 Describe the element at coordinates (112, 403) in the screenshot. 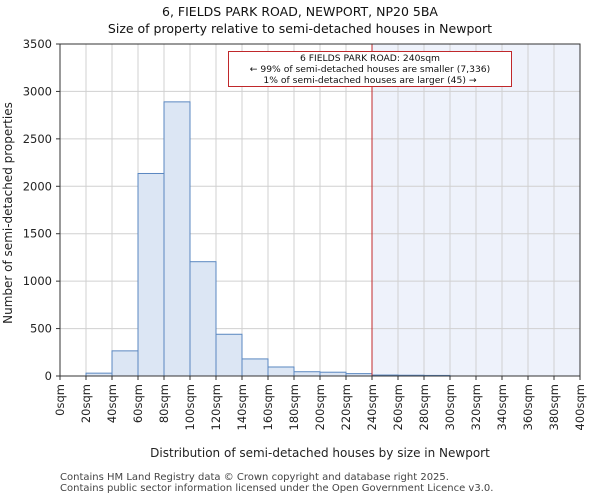

I see `x-tick-label: 40sqm` at that location.